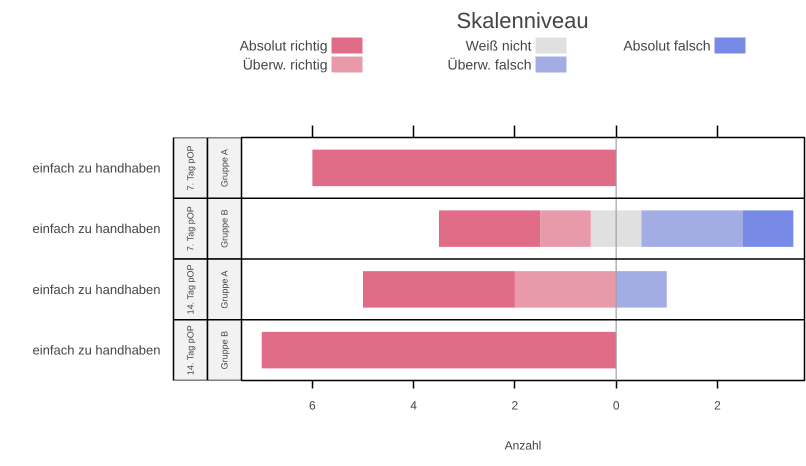 The height and width of the screenshot is (466, 806). Describe the element at coordinates (523, 445) in the screenshot. I see `x-axis-title: Anzahl` at that location.